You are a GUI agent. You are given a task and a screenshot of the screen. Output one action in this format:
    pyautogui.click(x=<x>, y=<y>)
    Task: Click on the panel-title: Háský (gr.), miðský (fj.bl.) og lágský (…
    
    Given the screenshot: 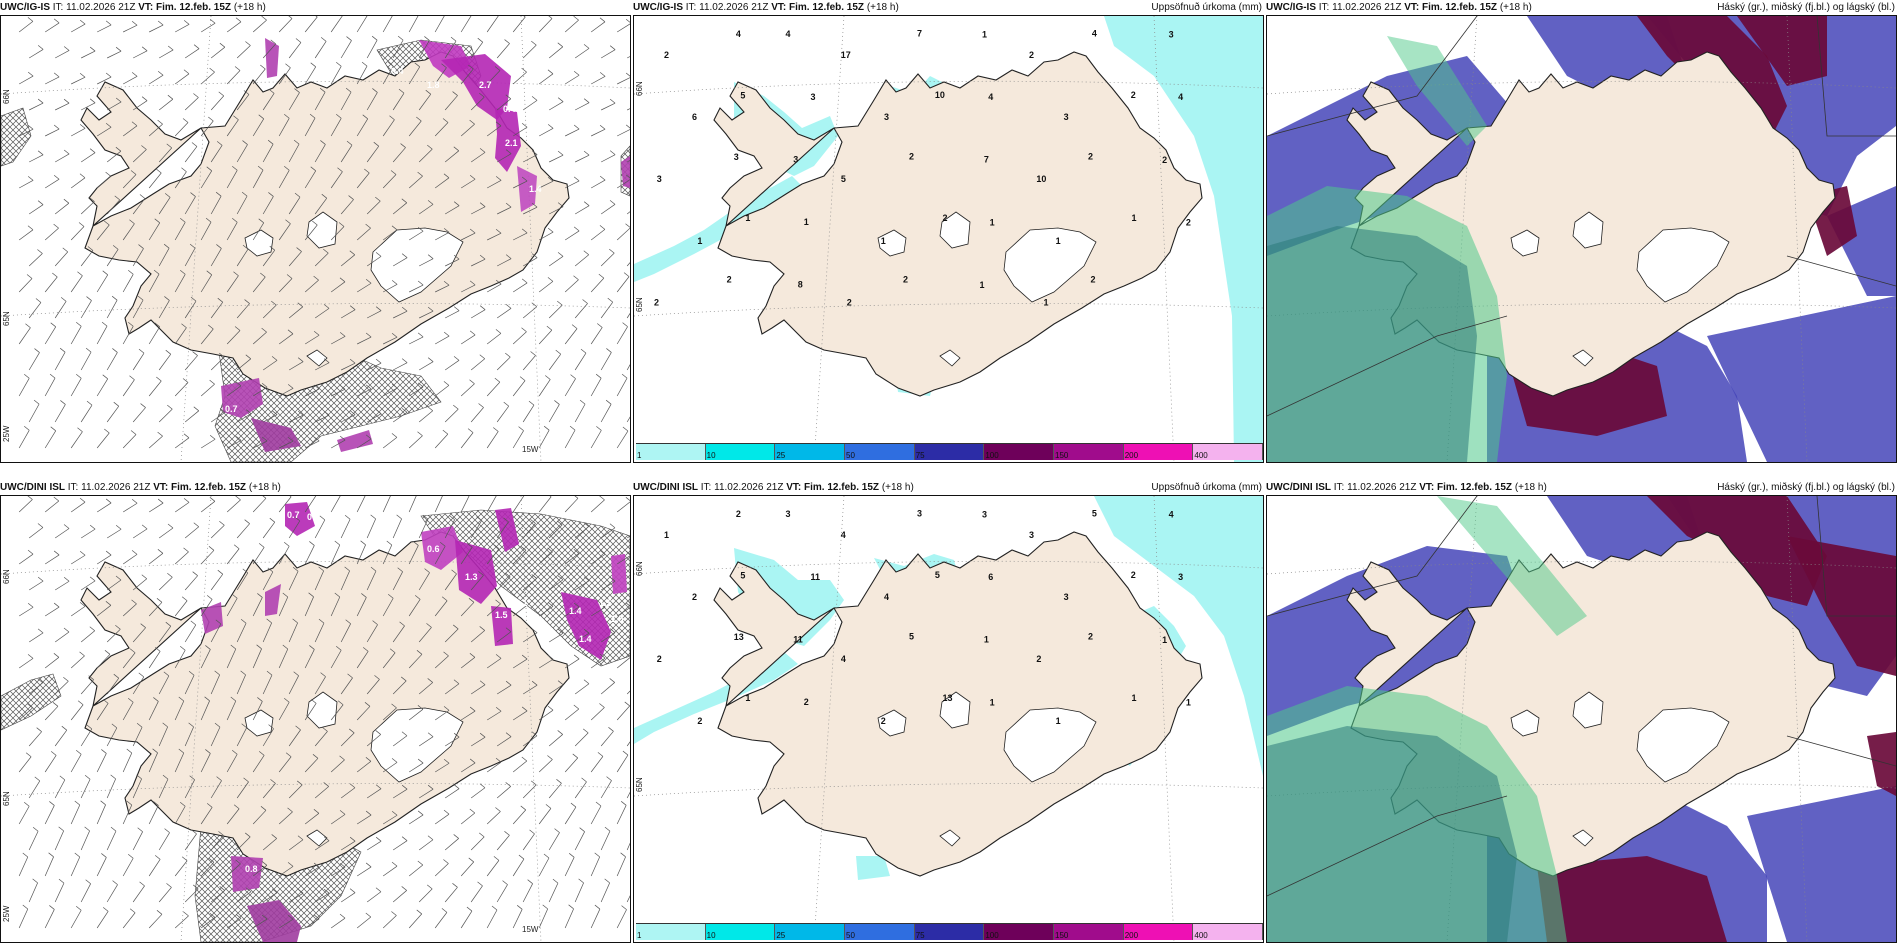 What is the action you would take?
    pyautogui.click(x=1806, y=7)
    